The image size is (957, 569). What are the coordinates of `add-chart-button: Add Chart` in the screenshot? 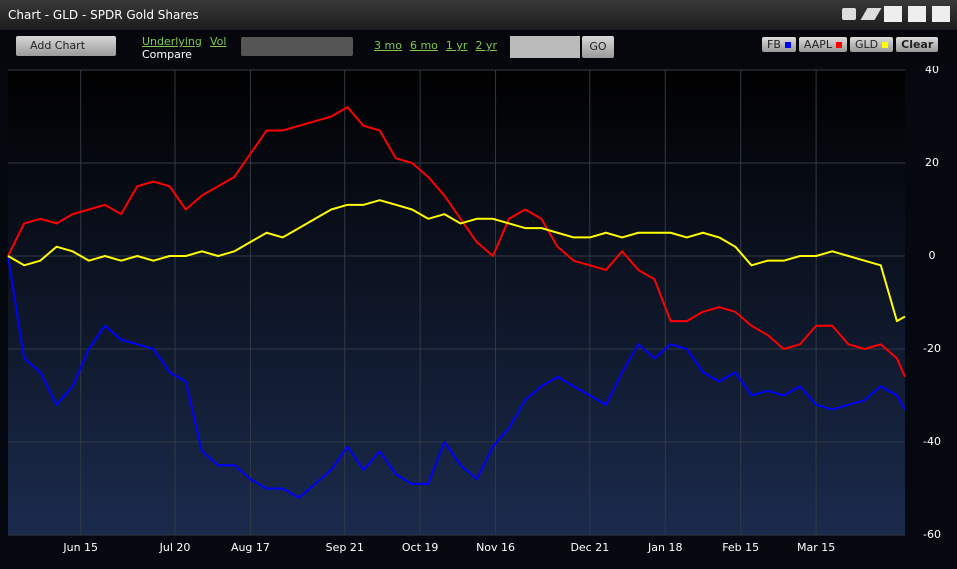 It's located at (66, 46).